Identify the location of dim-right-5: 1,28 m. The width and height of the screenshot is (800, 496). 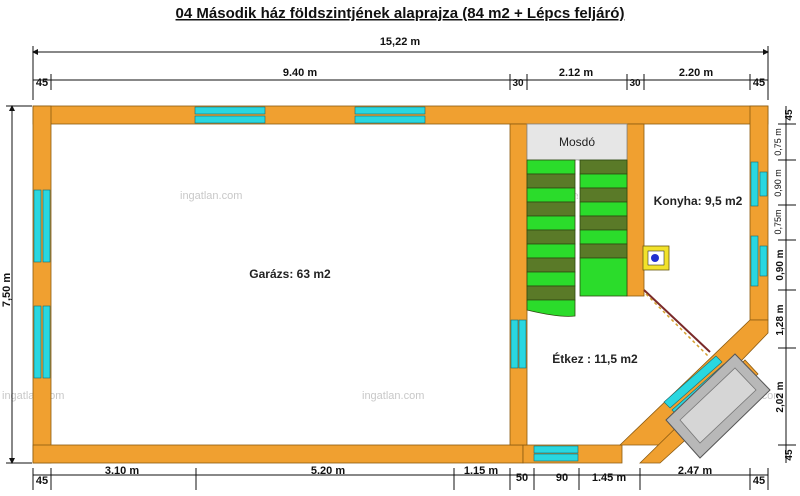
(780, 319).